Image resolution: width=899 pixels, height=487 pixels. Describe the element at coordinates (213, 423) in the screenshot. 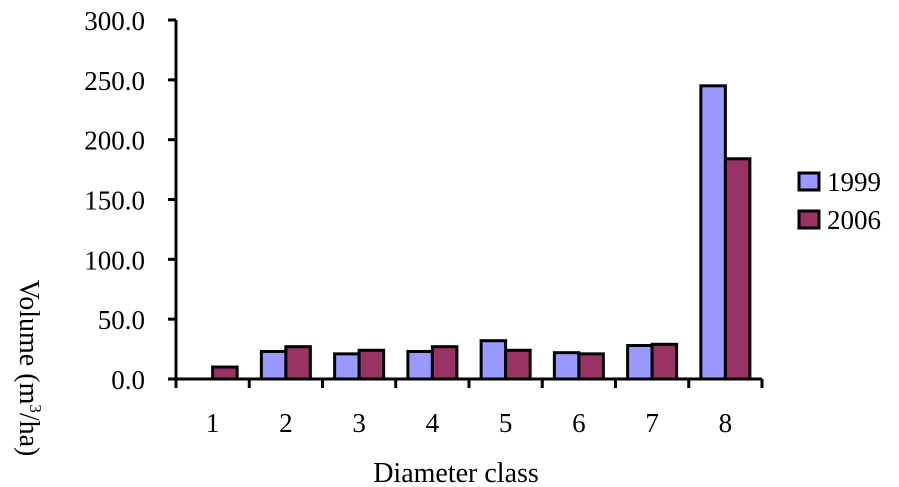

I see `x-tick-label: 1` at that location.